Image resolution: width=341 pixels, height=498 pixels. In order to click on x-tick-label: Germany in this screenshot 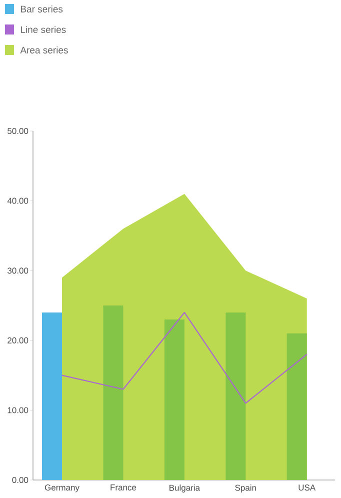, I will do `click(62, 488)`.